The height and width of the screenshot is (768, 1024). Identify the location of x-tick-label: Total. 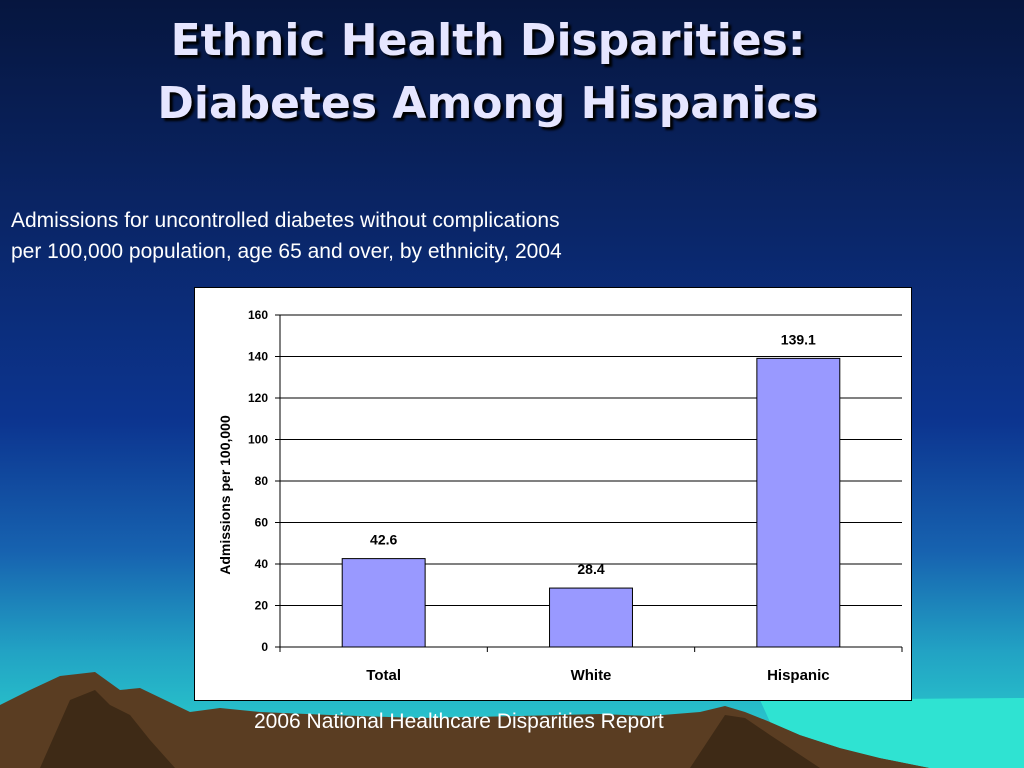
(383, 675).